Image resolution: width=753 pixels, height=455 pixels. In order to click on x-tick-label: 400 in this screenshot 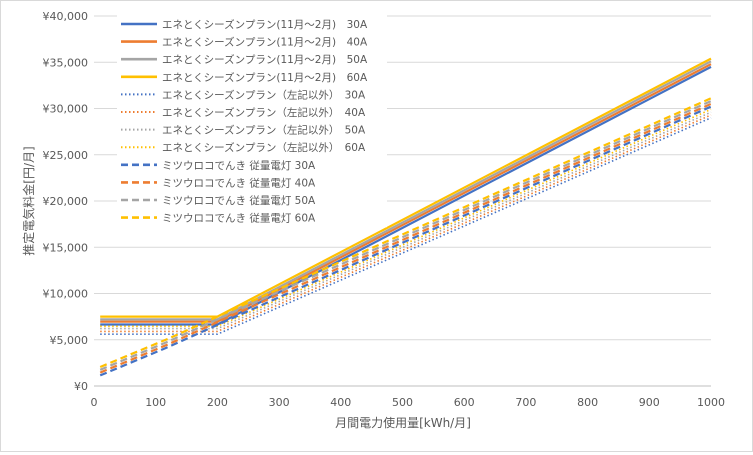, I will do `click(340, 402)`.